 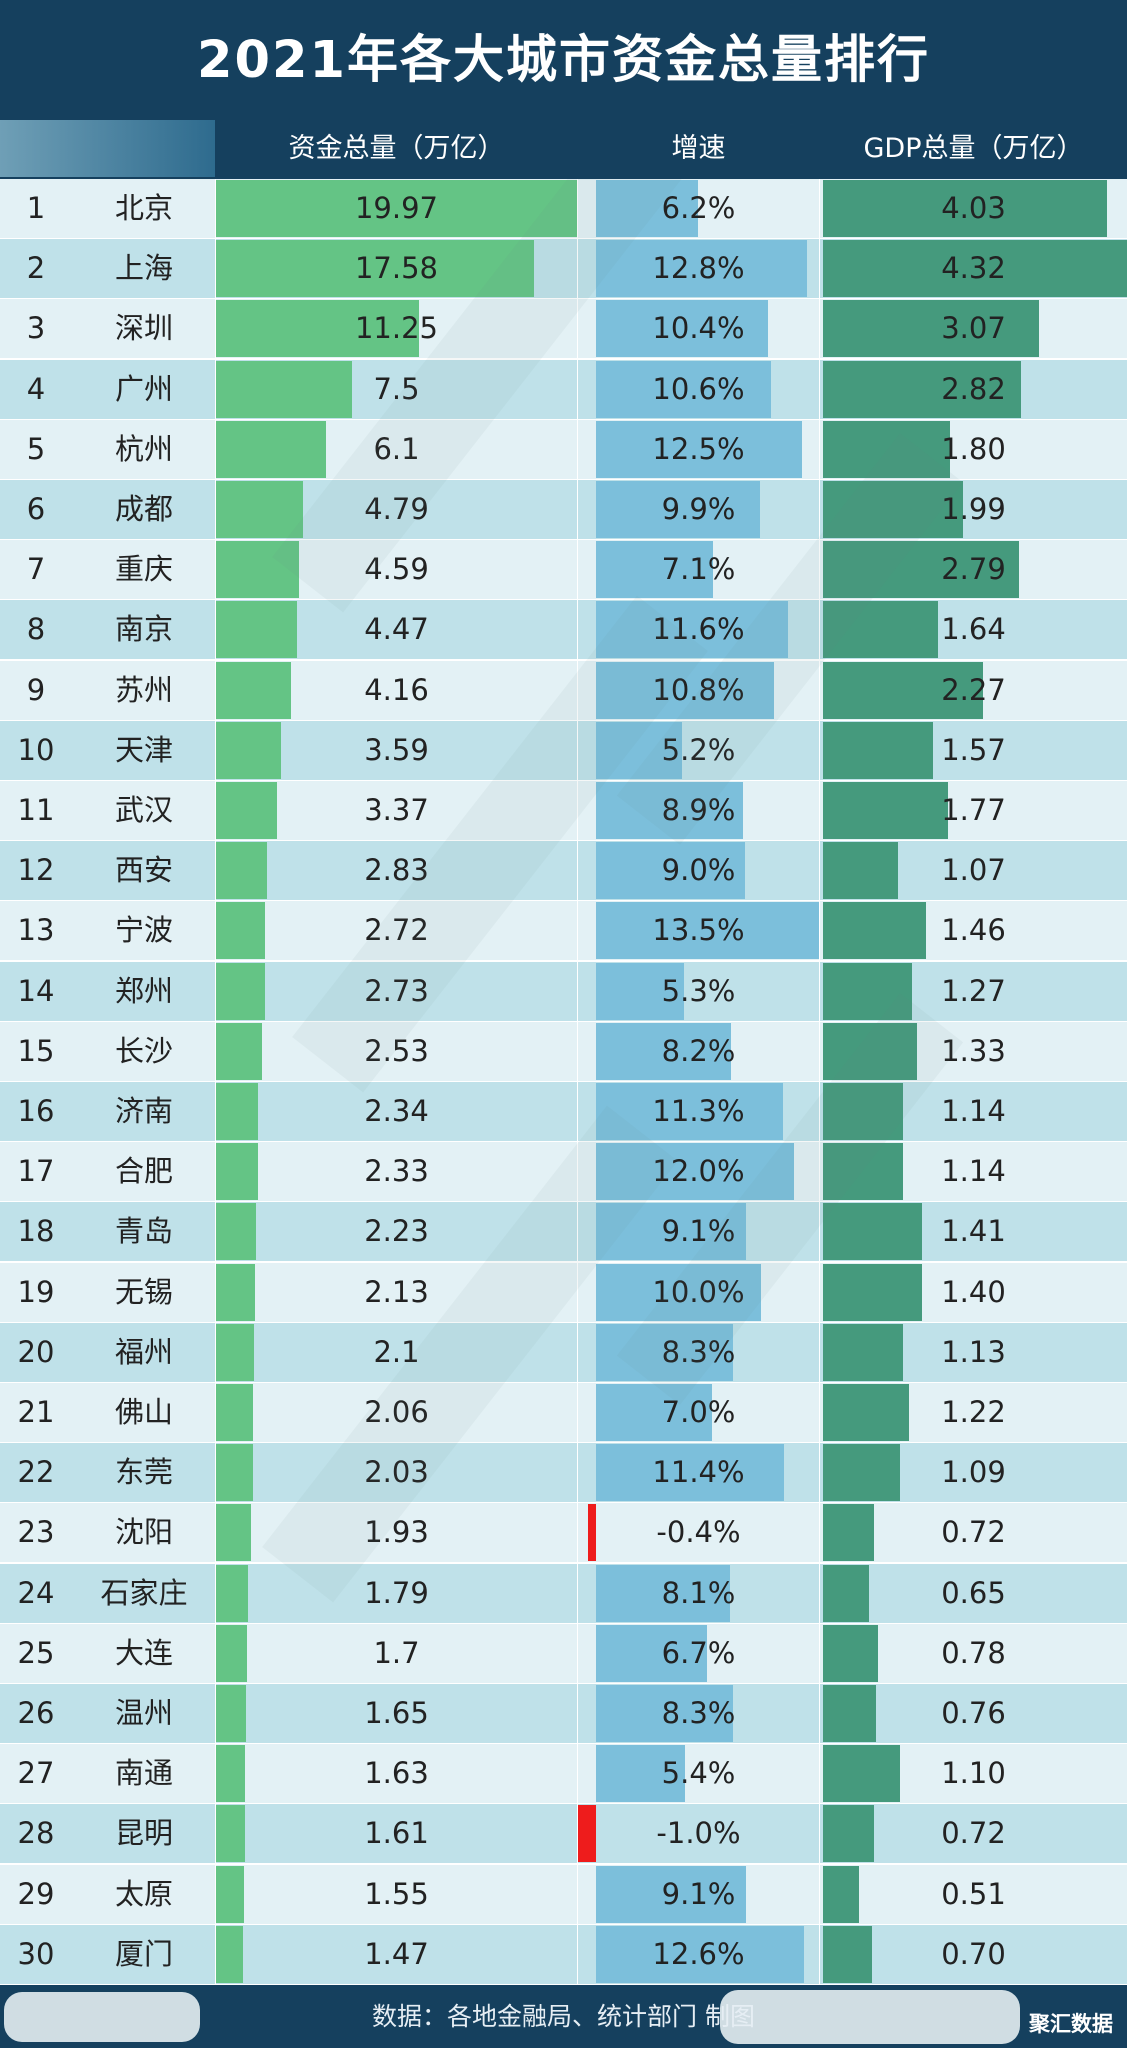 What do you see at coordinates (973, 930) in the screenshot?
I see `gdp-cell: 1.46` at bounding box center [973, 930].